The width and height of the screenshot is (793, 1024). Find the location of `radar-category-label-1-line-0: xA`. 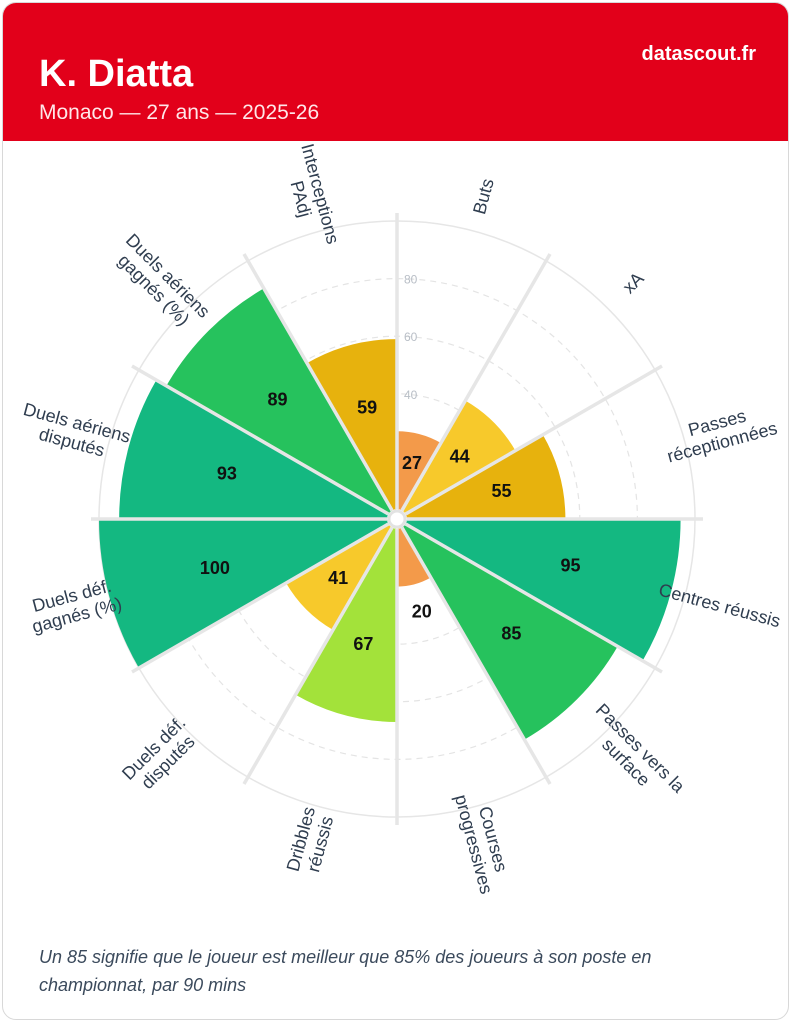

radar-category-label-1-line-0: xA is located at coordinates (633, 282).